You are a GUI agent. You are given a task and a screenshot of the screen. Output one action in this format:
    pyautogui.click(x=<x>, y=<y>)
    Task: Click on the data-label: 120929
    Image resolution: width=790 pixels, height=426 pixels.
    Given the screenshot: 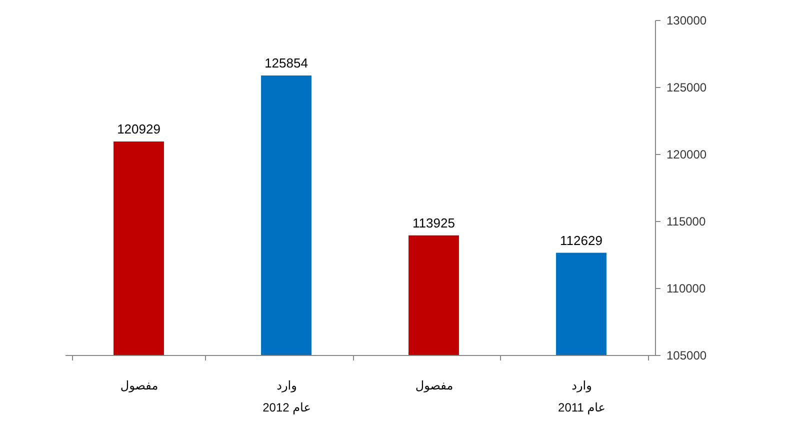 What is the action you would take?
    pyautogui.click(x=138, y=129)
    